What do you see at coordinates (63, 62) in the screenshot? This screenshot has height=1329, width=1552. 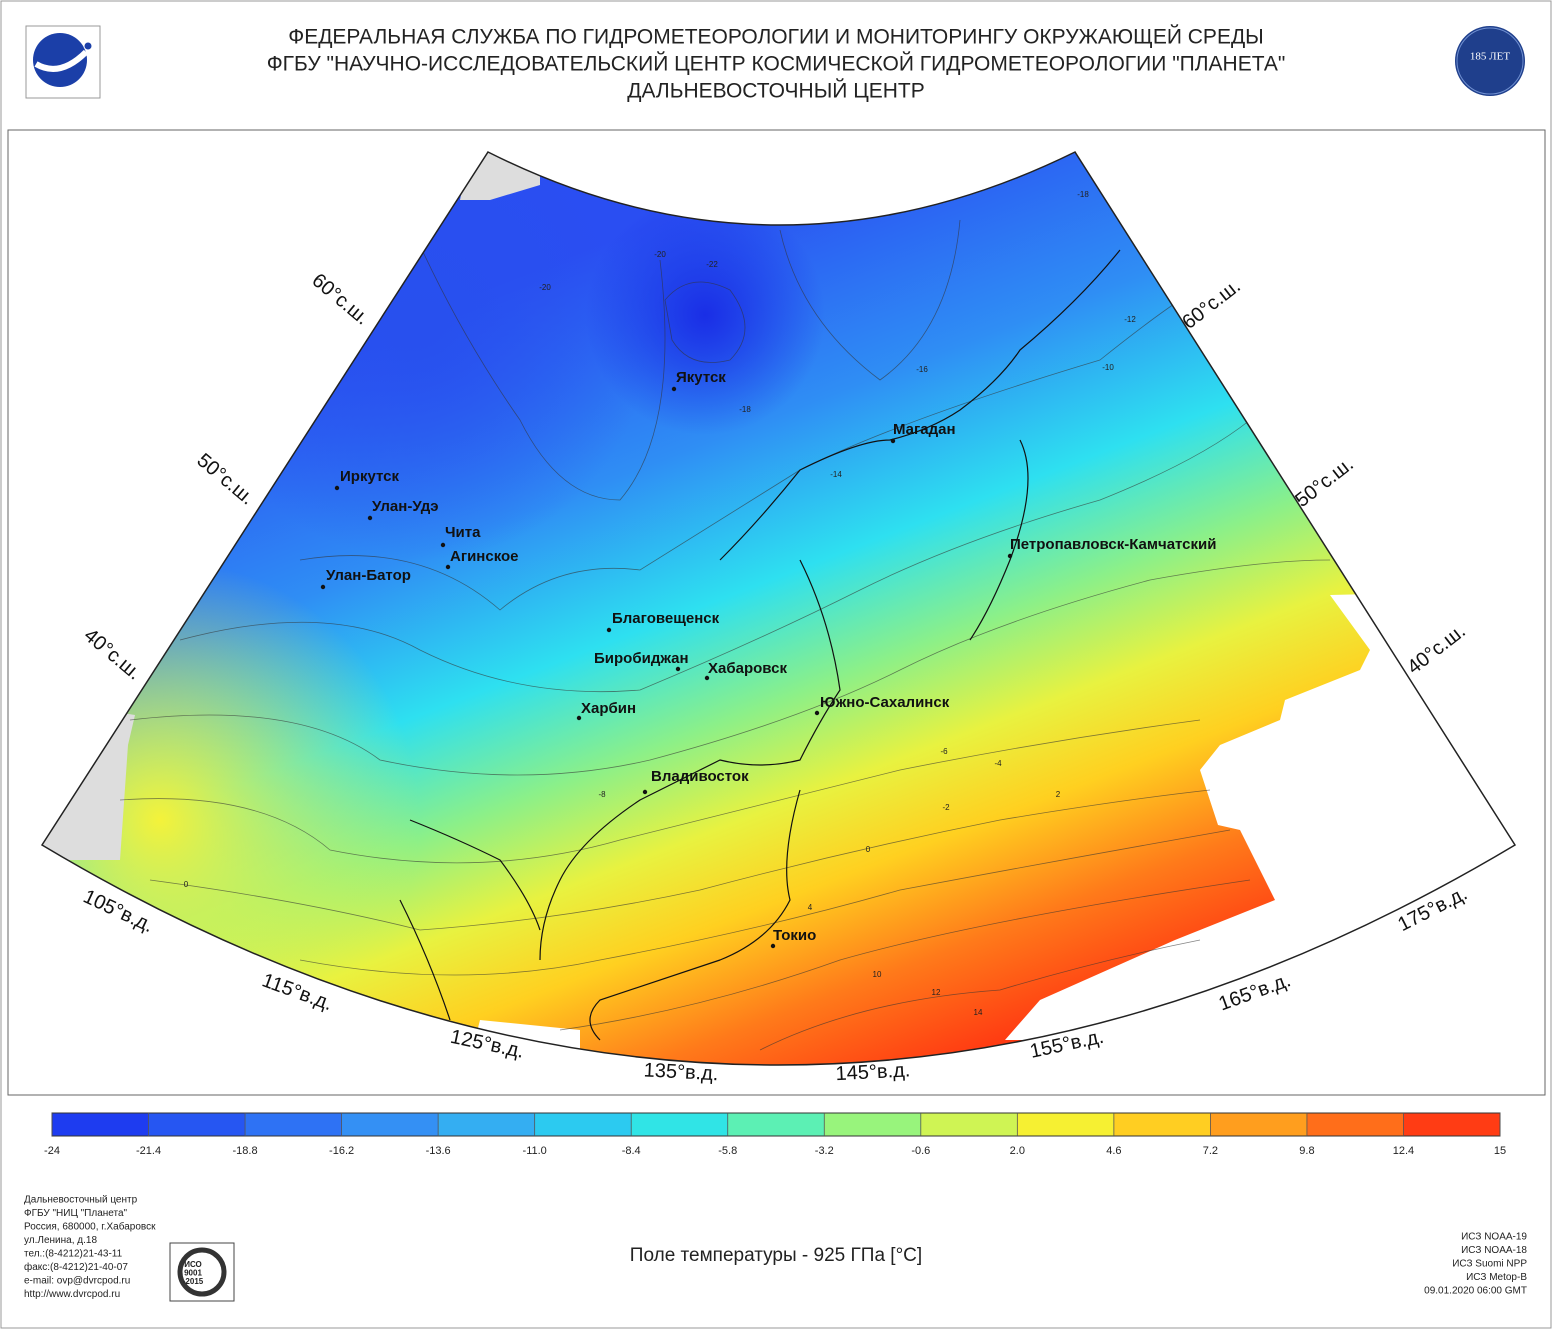 I see `logo-left` at bounding box center [63, 62].